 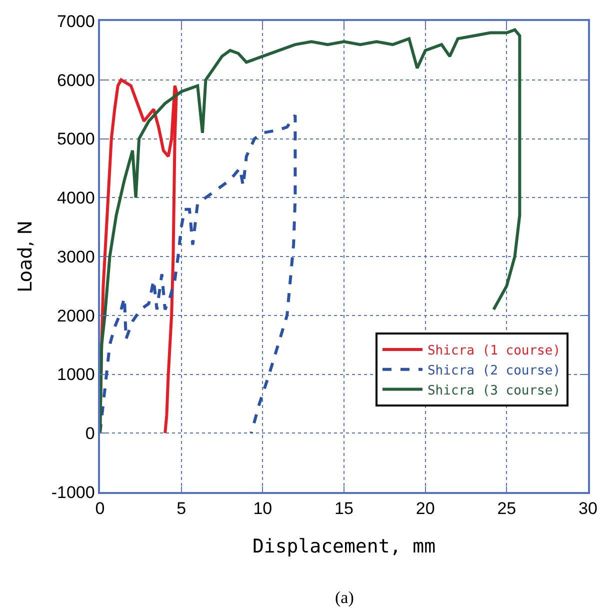 What do you see at coordinates (76, 316) in the screenshot?
I see `y-tick-label: 2000` at bounding box center [76, 316].